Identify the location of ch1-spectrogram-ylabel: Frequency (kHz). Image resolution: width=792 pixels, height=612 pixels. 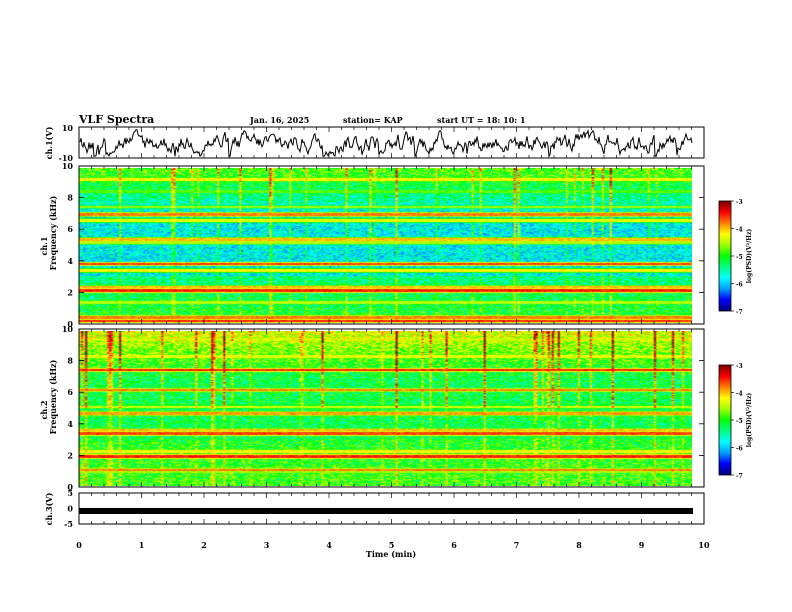
(53, 232).